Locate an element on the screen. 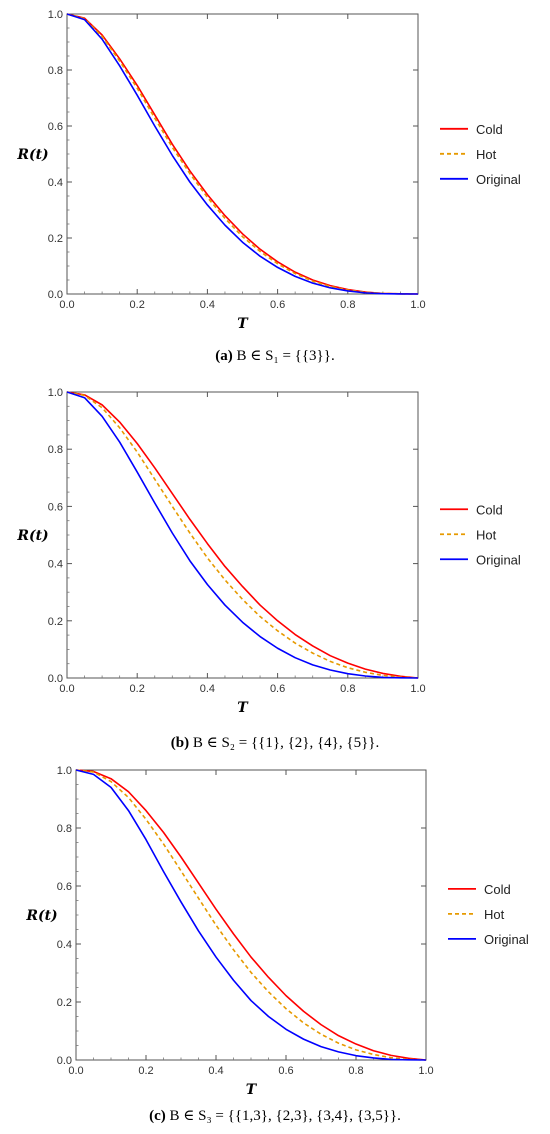 This screenshot has height=1134, width=550. caption-label: (c) is located at coordinates (157, 1116).